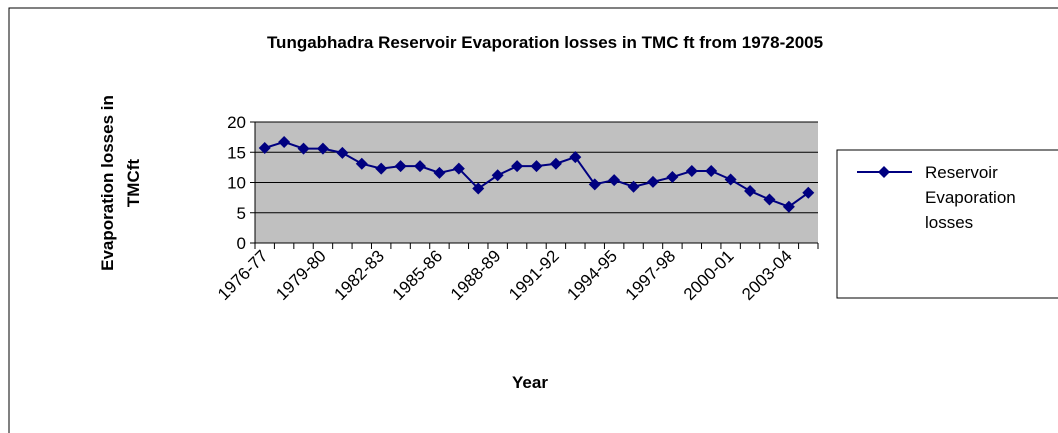  I want to click on y-axis-label: Evaporation losses in TMCft, so click(120, 183).